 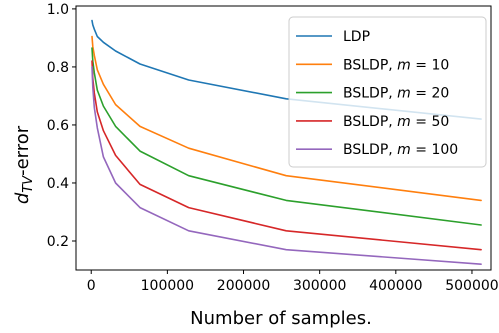 What do you see at coordinates (58, 10) in the screenshot?
I see `y-tick-label: 1.0` at bounding box center [58, 10].